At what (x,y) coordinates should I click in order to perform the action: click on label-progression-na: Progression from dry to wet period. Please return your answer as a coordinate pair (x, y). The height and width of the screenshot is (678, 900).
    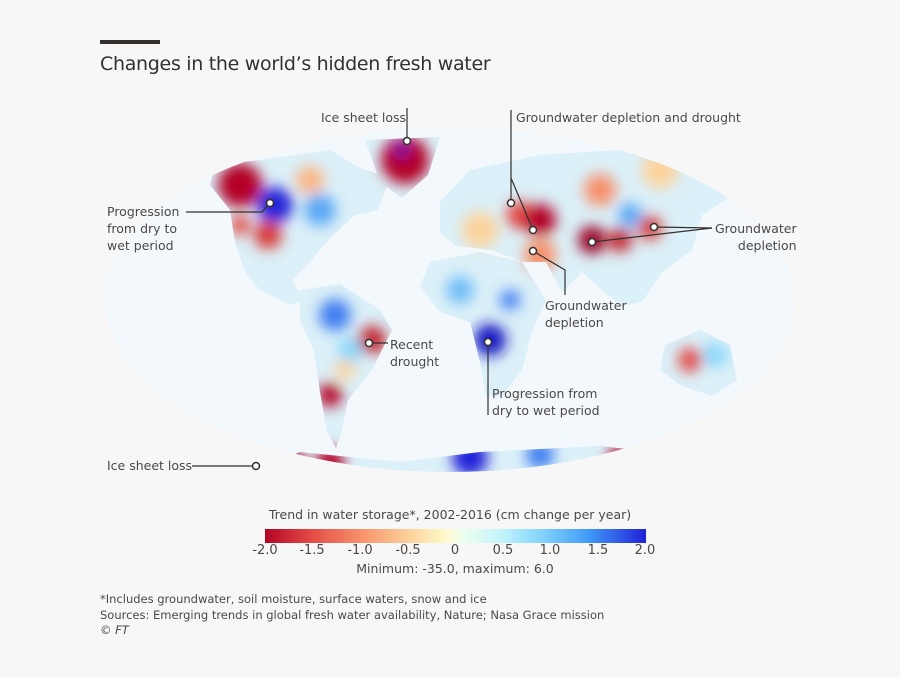
    Looking at the image, I should click on (143, 228).